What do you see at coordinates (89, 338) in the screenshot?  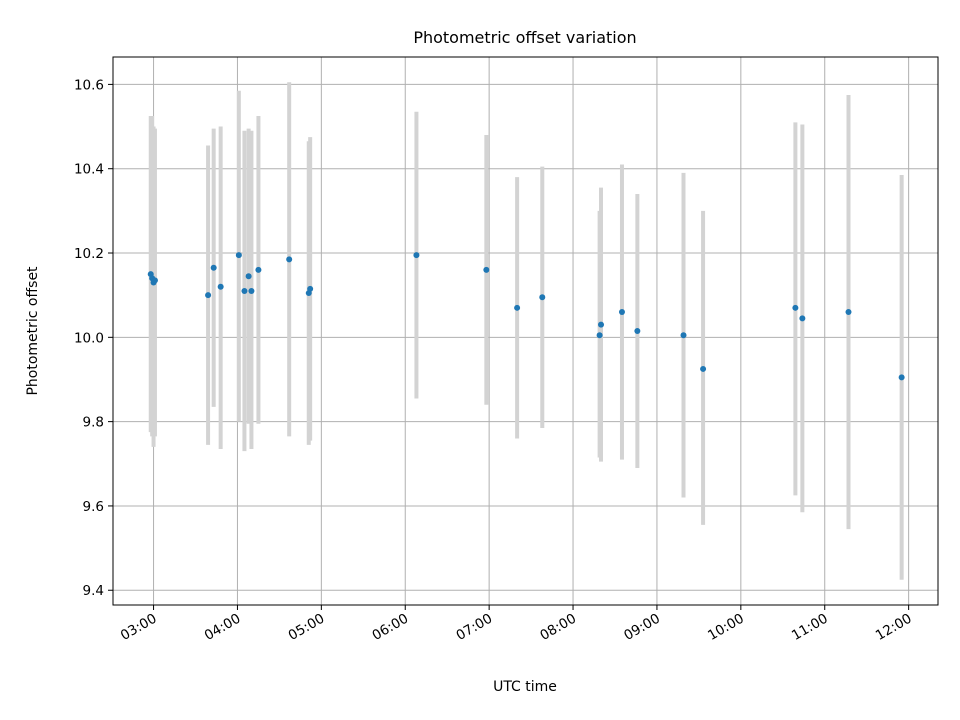 I see `y-tick-label: 10.0` at bounding box center [89, 338].